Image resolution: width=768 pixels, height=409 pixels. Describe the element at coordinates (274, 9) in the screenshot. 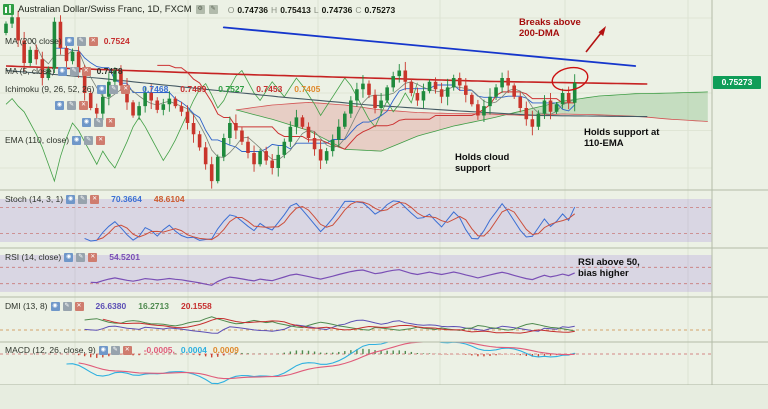

I see `high-label: H` at that location.